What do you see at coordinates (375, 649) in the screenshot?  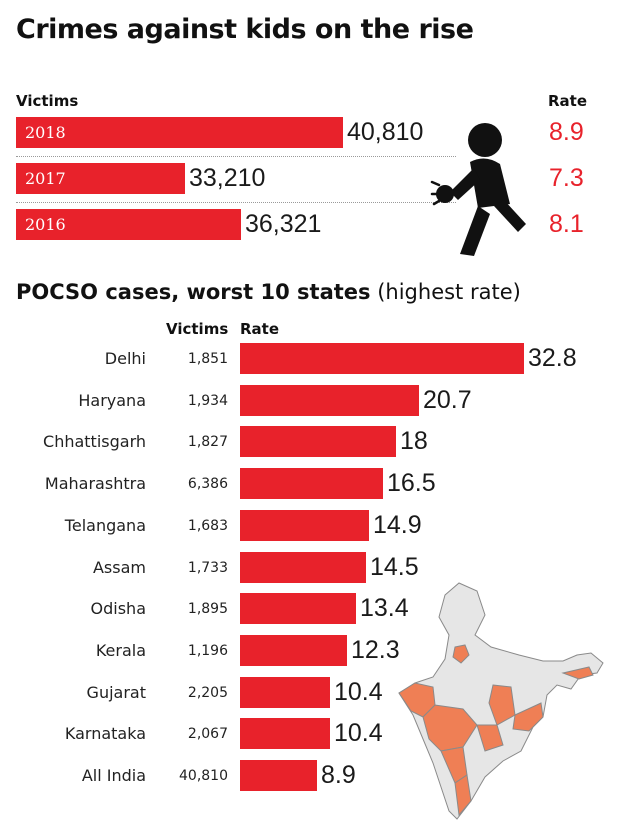 I see `state-rate-label: 12.3` at bounding box center [375, 649].